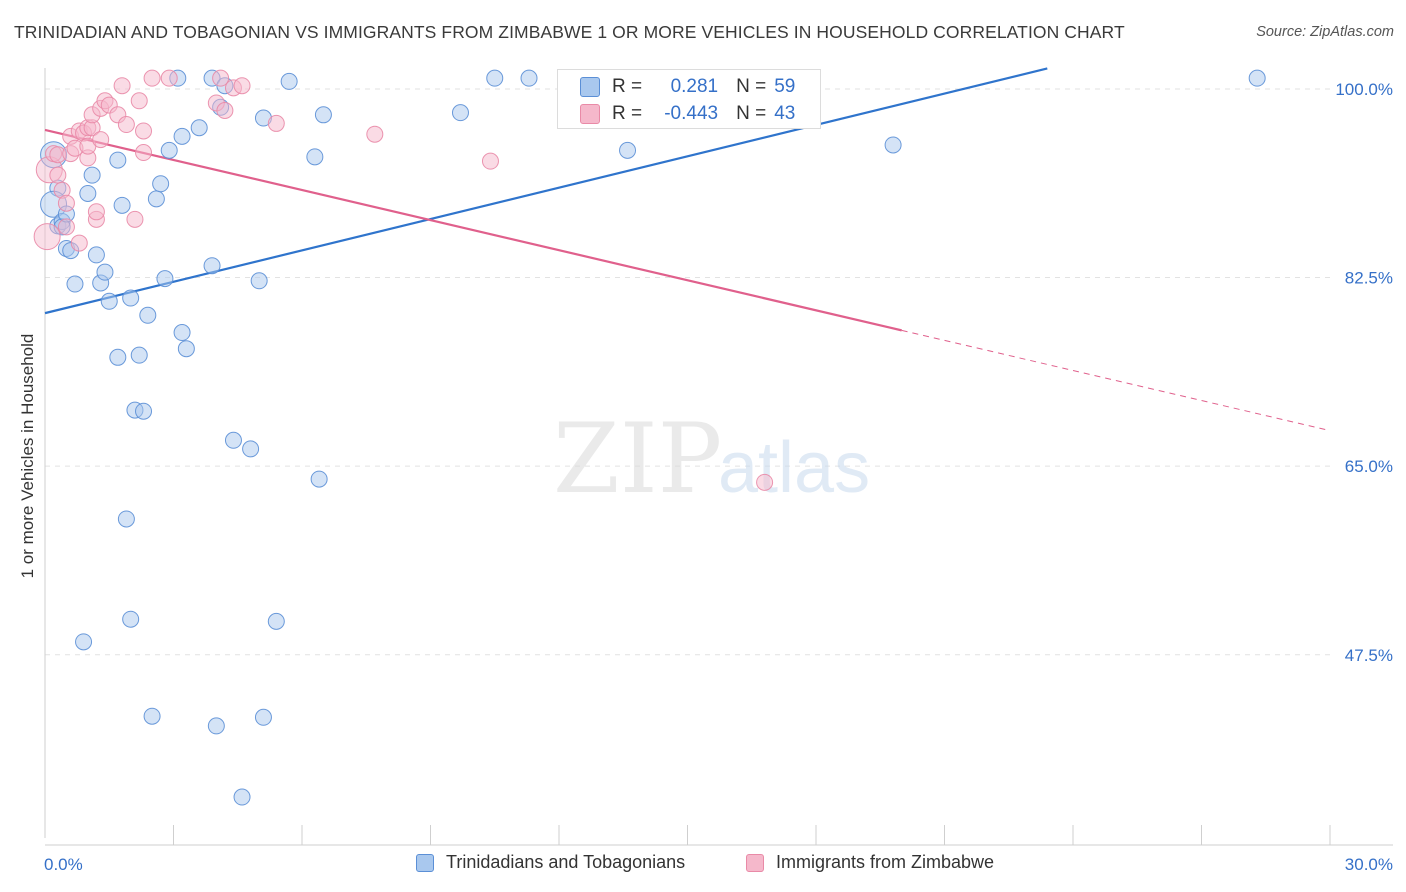  I want to click on y-tick-label: 47.5%, so click(1369, 655).